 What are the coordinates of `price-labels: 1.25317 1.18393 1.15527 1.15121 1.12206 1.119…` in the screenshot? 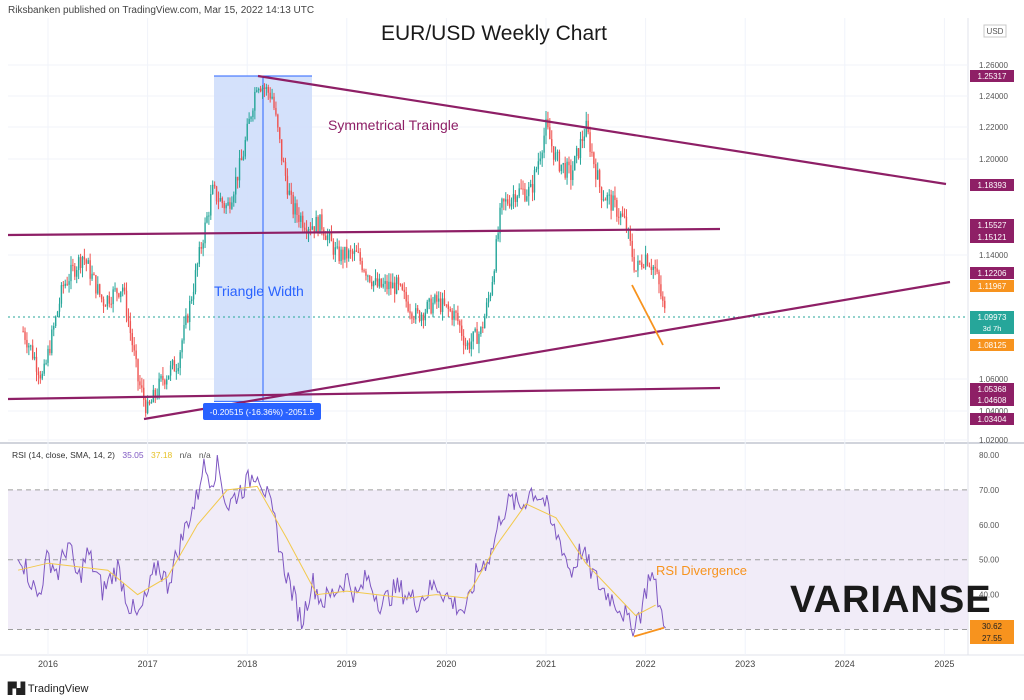 It's located at (992, 357).